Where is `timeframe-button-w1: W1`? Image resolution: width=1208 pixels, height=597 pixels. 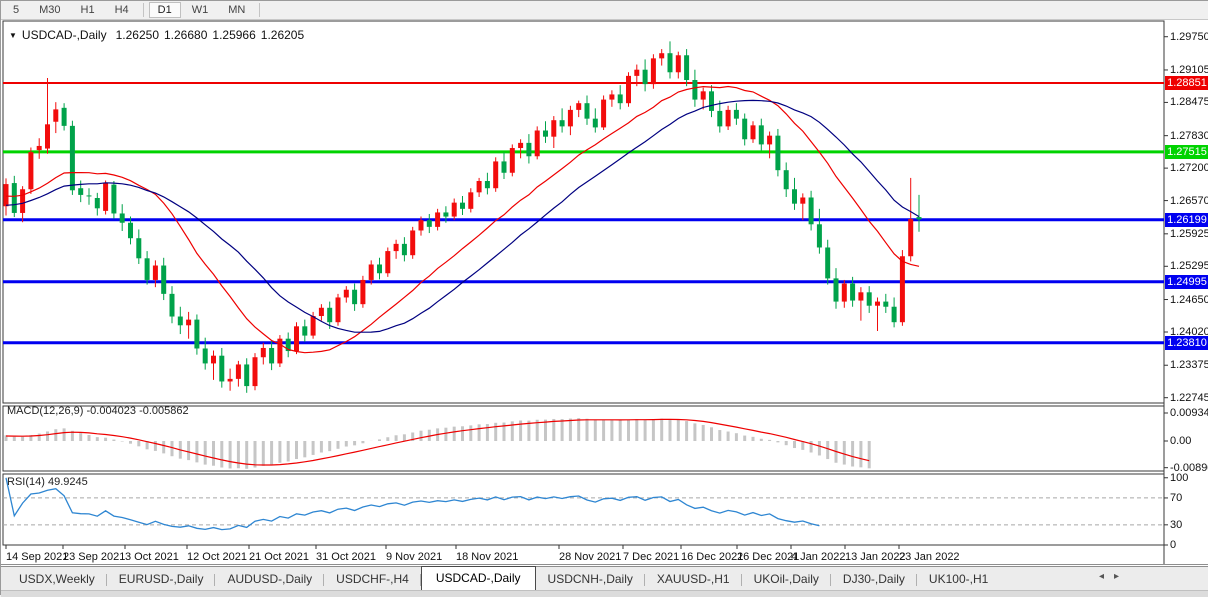 timeframe-button-w1: W1 is located at coordinates (200, 10).